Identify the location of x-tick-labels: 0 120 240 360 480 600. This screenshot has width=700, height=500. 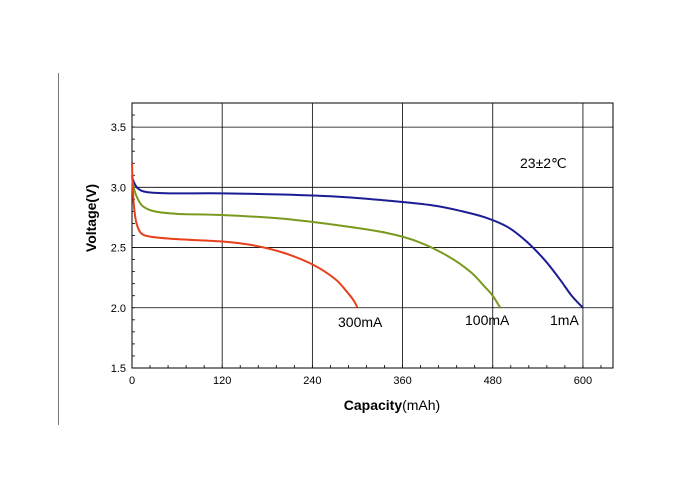
(360, 381).